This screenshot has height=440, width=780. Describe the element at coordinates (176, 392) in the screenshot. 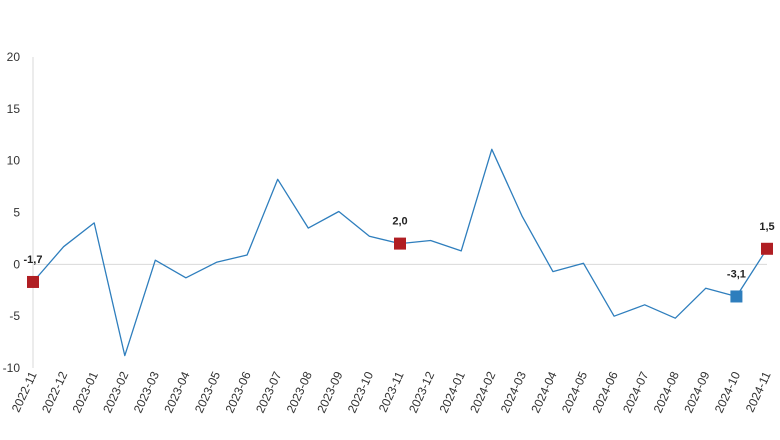

I see `x-tick-label: 2023-04` at that location.